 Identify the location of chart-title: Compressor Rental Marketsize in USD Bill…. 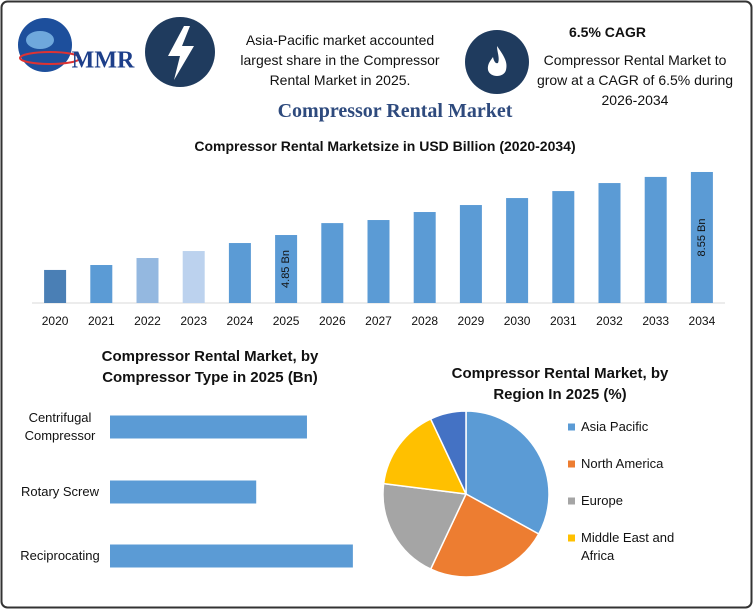
(385, 146).